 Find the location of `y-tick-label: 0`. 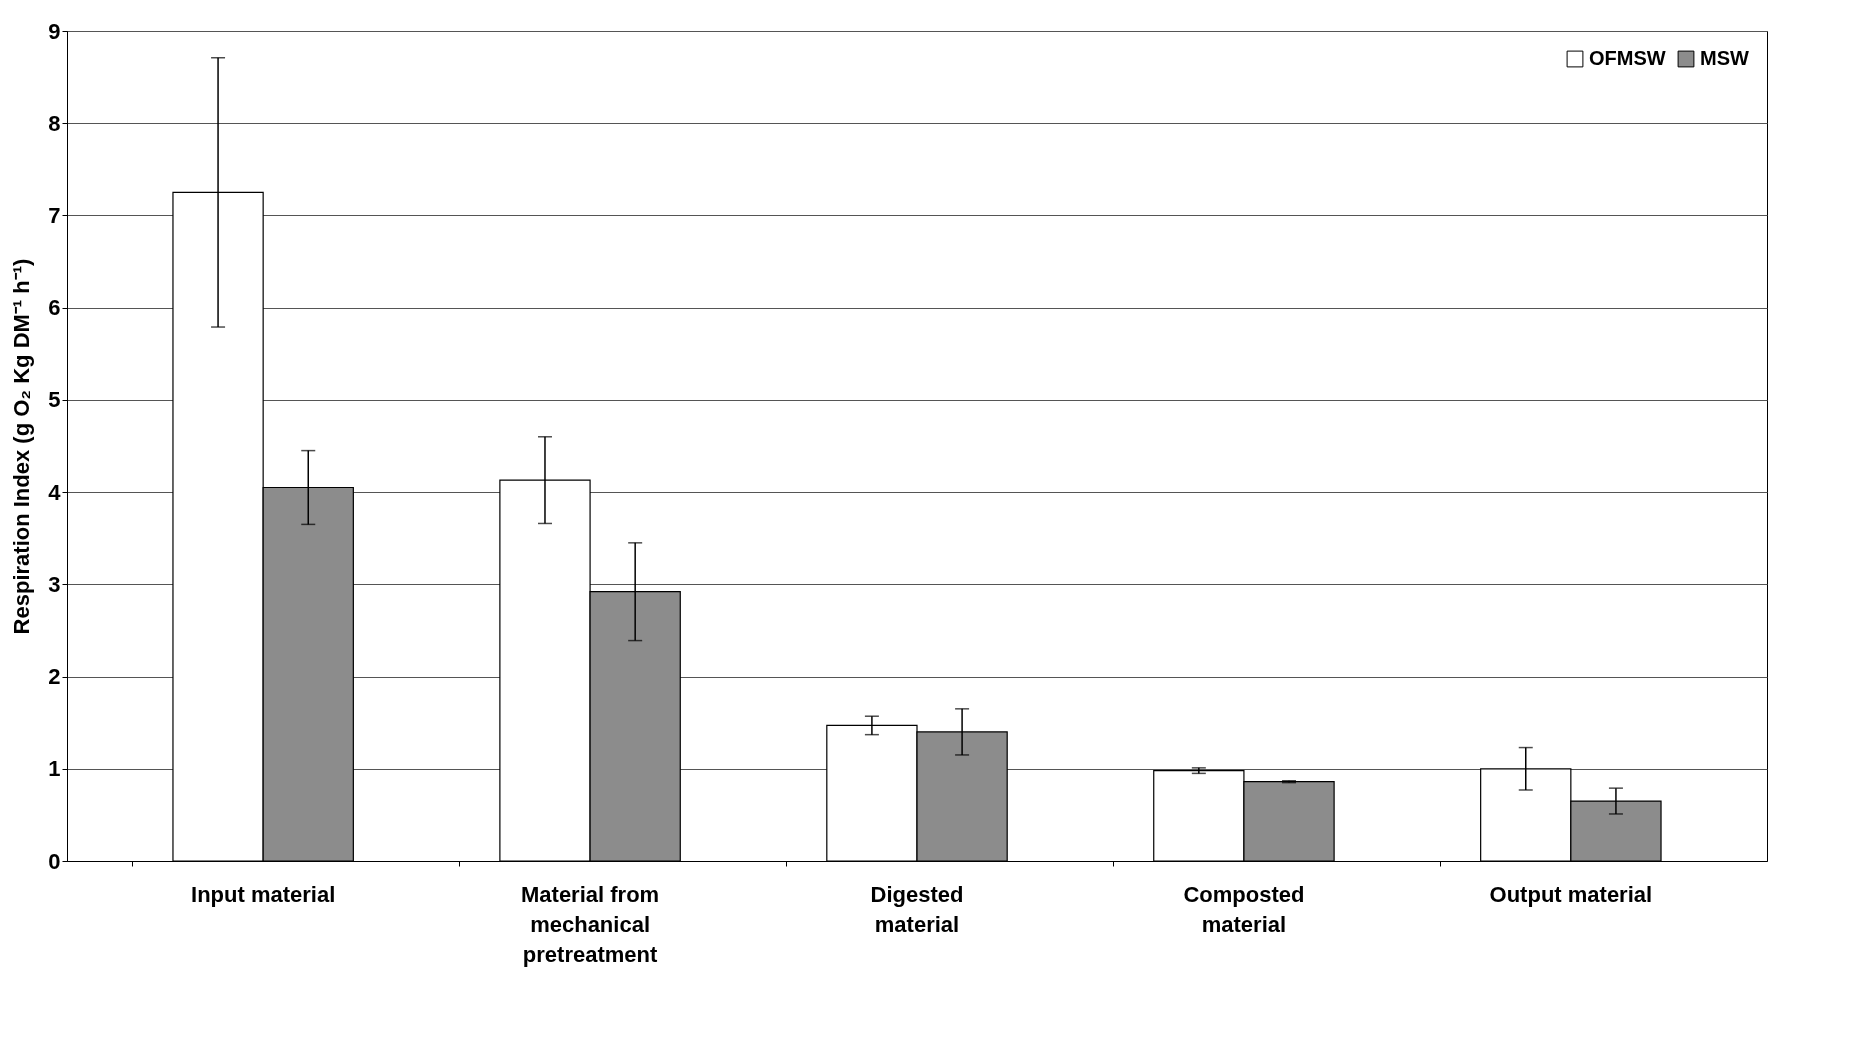

y-tick-label: 0 is located at coordinates (54, 861).